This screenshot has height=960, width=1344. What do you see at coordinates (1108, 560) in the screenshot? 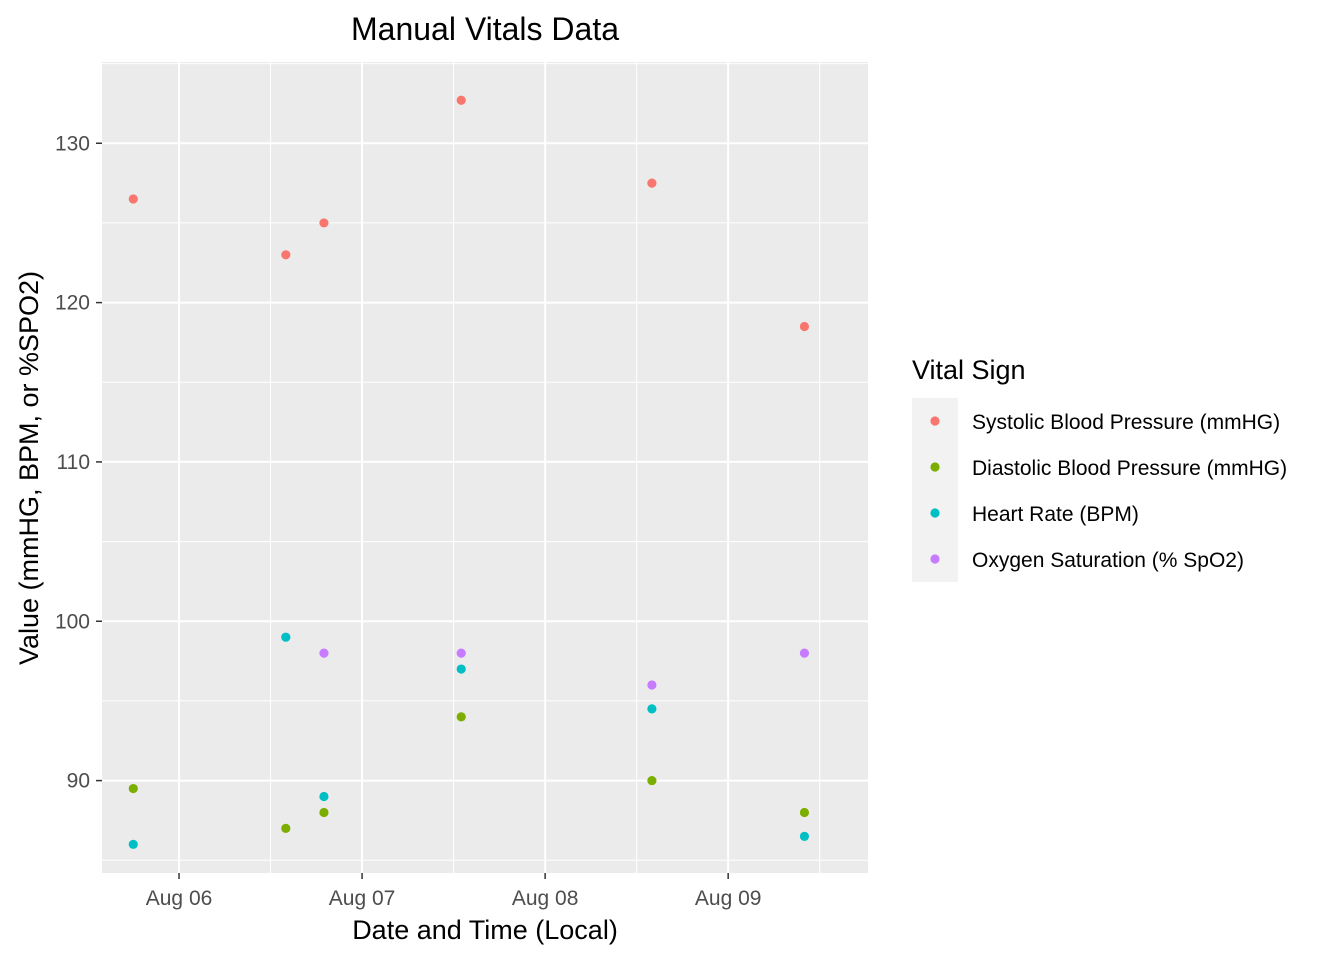
I see `legend-label: Oxygen Saturation (% SpO2)` at bounding box center [1108, 560].